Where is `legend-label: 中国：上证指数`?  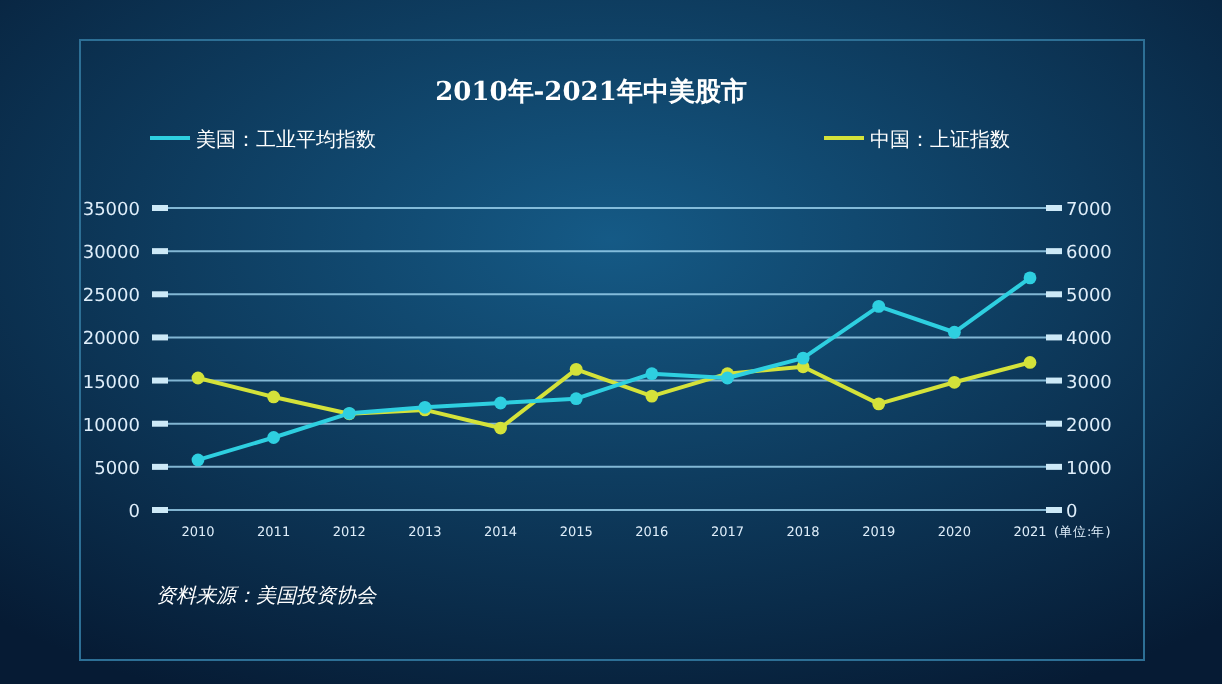 legend-label: 中国：上证指数 is located at coordinates (940, 140).